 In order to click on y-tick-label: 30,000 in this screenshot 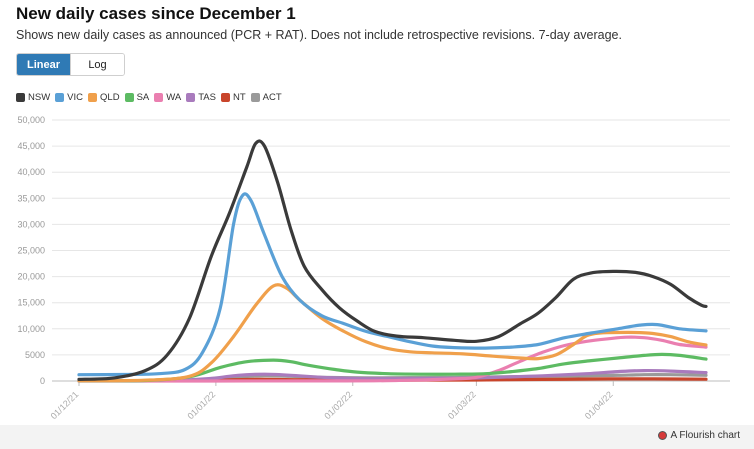, I will do `click(31, 224)`.